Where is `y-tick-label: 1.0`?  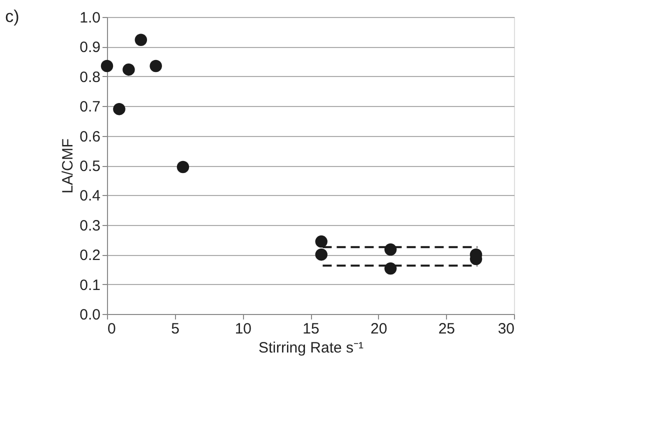 y-tick-label: 1.0 is located at coordinates (90, 18).